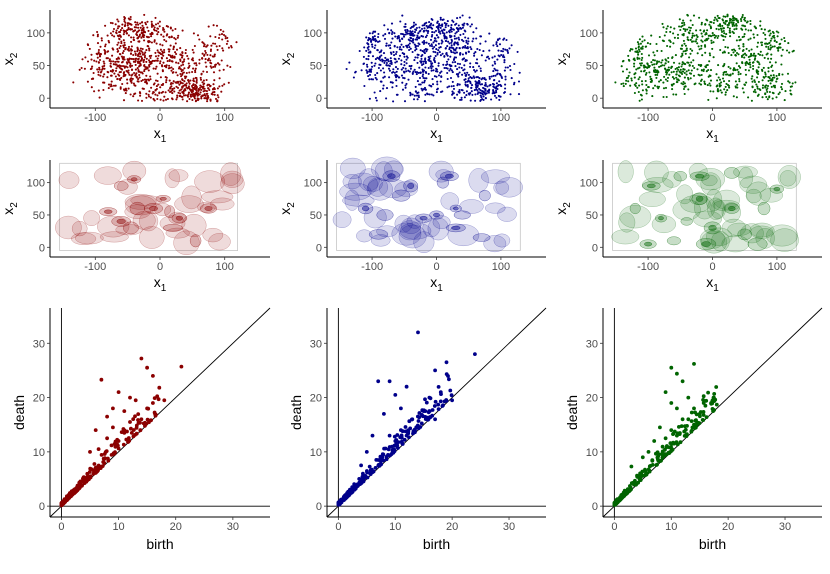 This screenshot has height=574, width=830. Describe the element at coordinates (595, 248) in the screenshot. I see `y-tick-label: 0` at that location.